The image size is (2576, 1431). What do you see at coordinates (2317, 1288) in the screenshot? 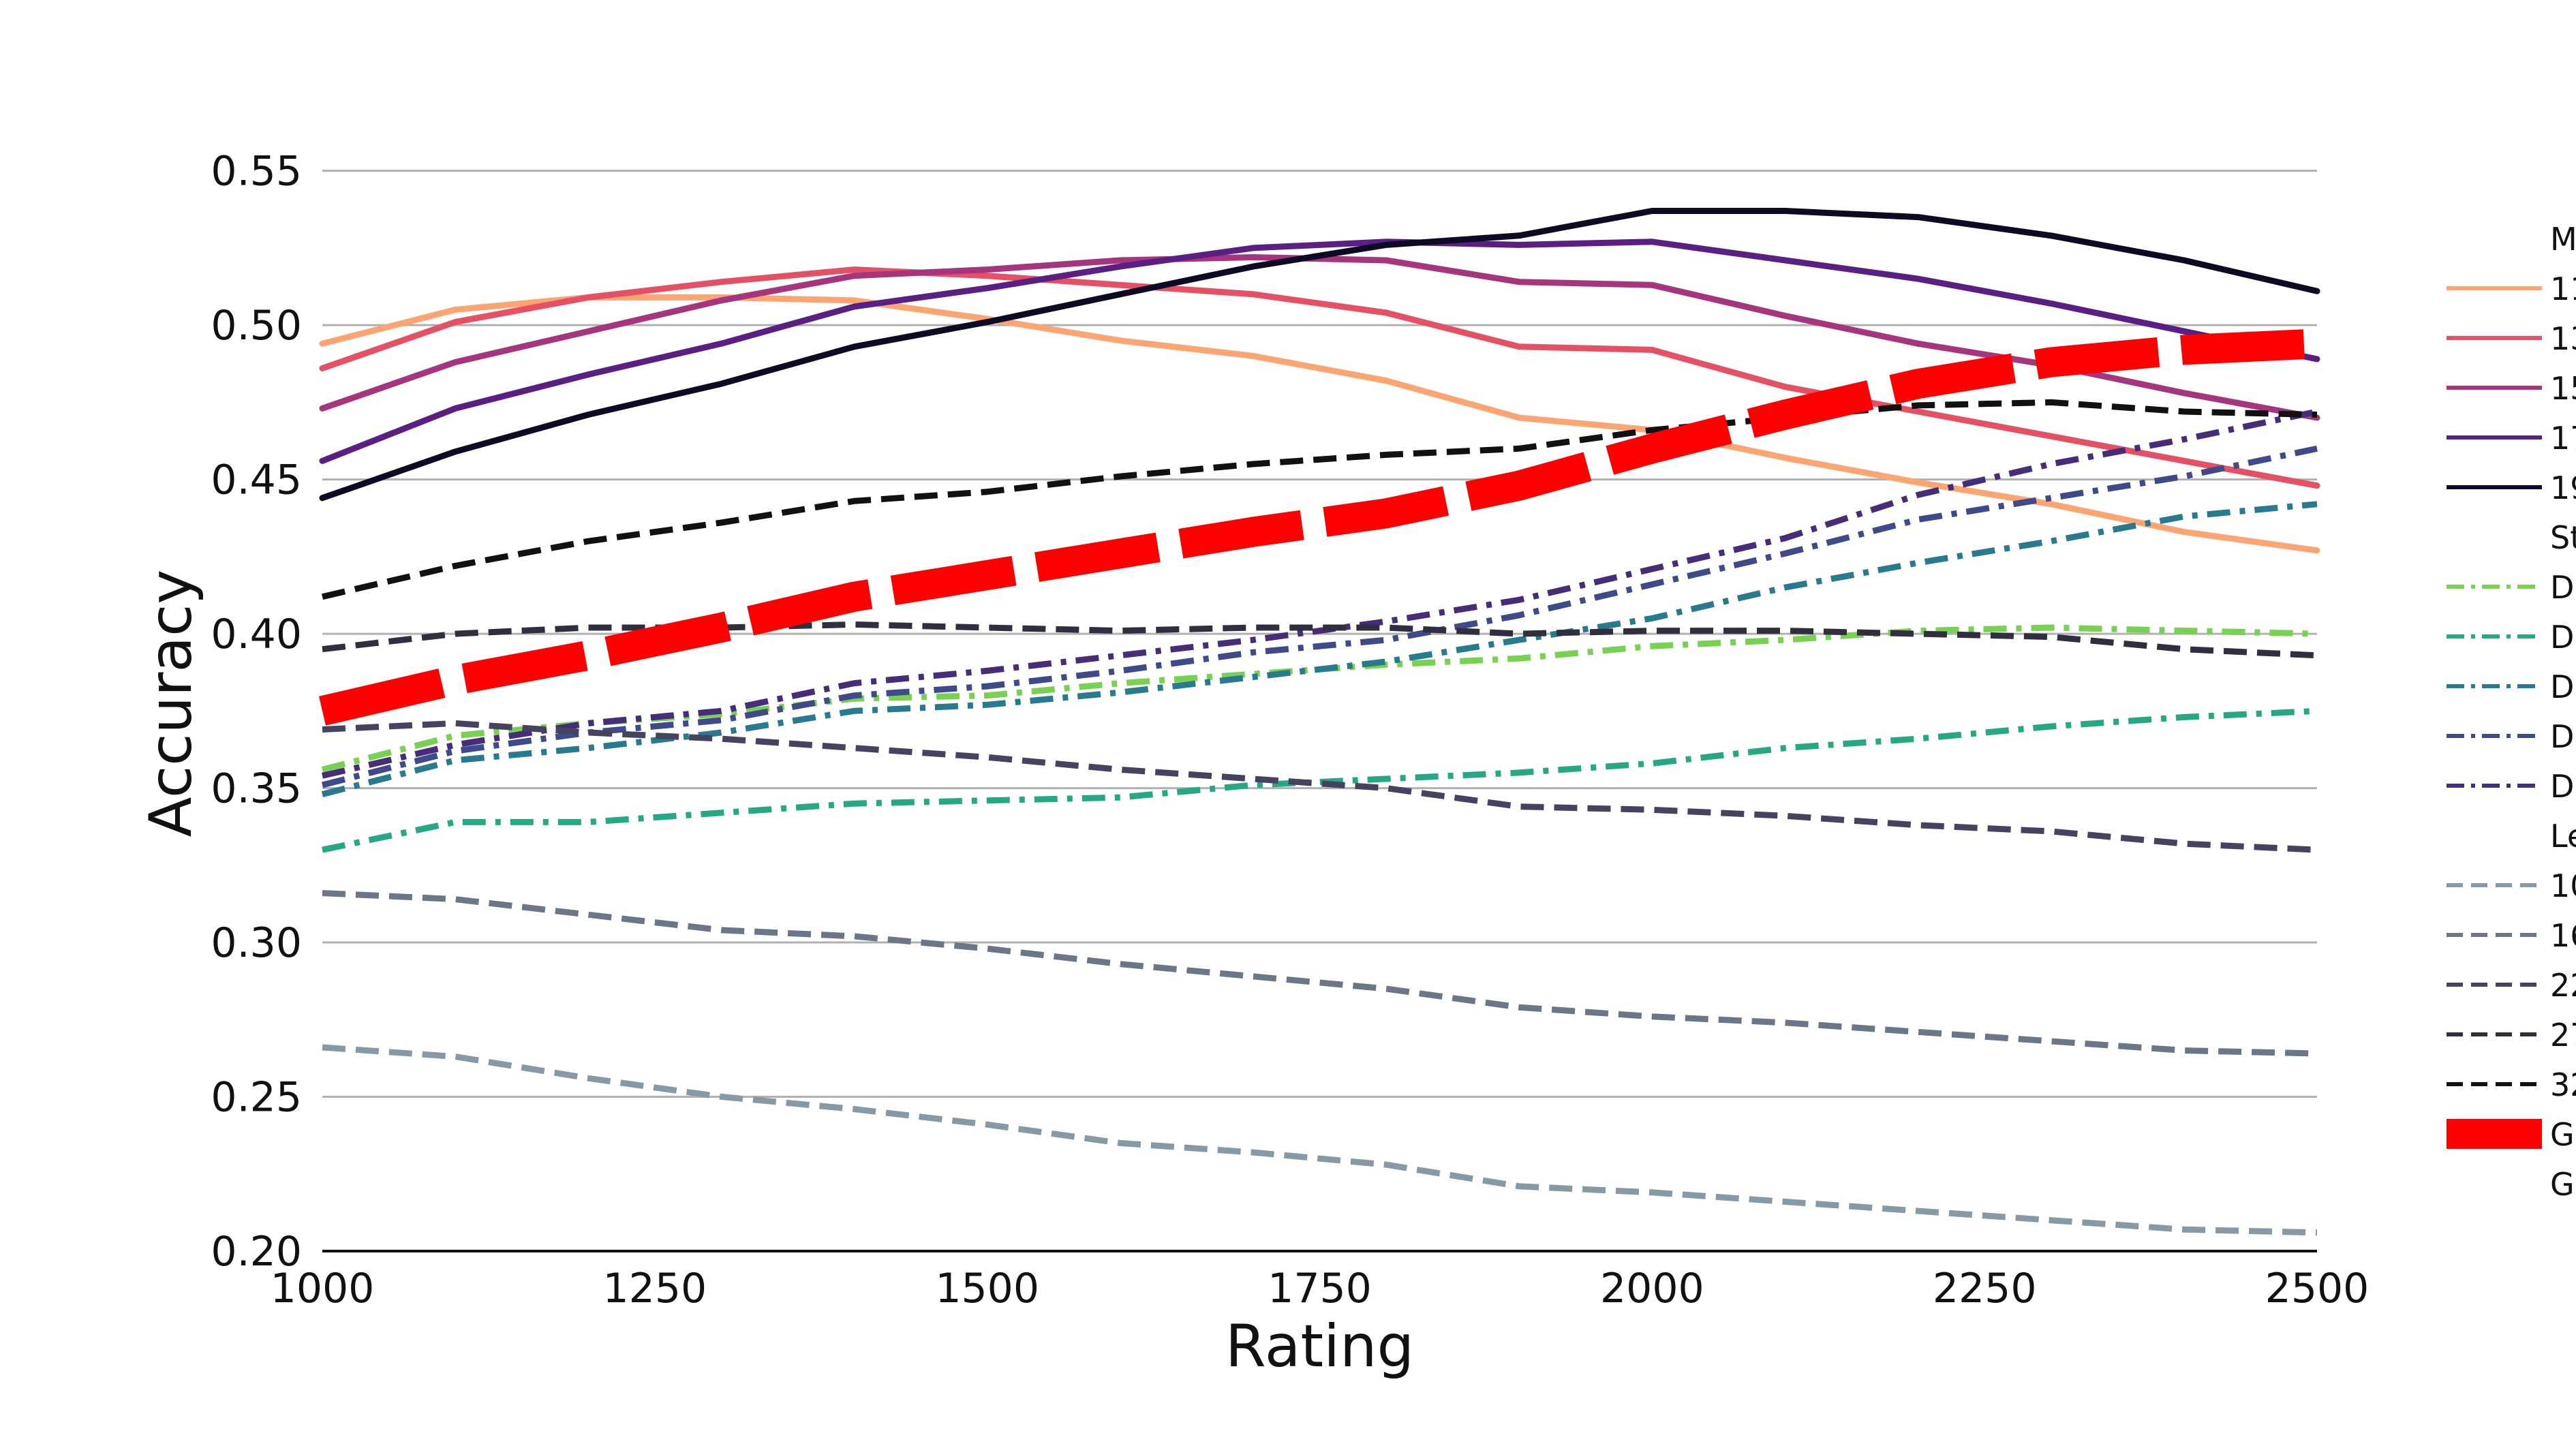
I see `x-tick-label: 2500` at bounding box center [2317, 1288].